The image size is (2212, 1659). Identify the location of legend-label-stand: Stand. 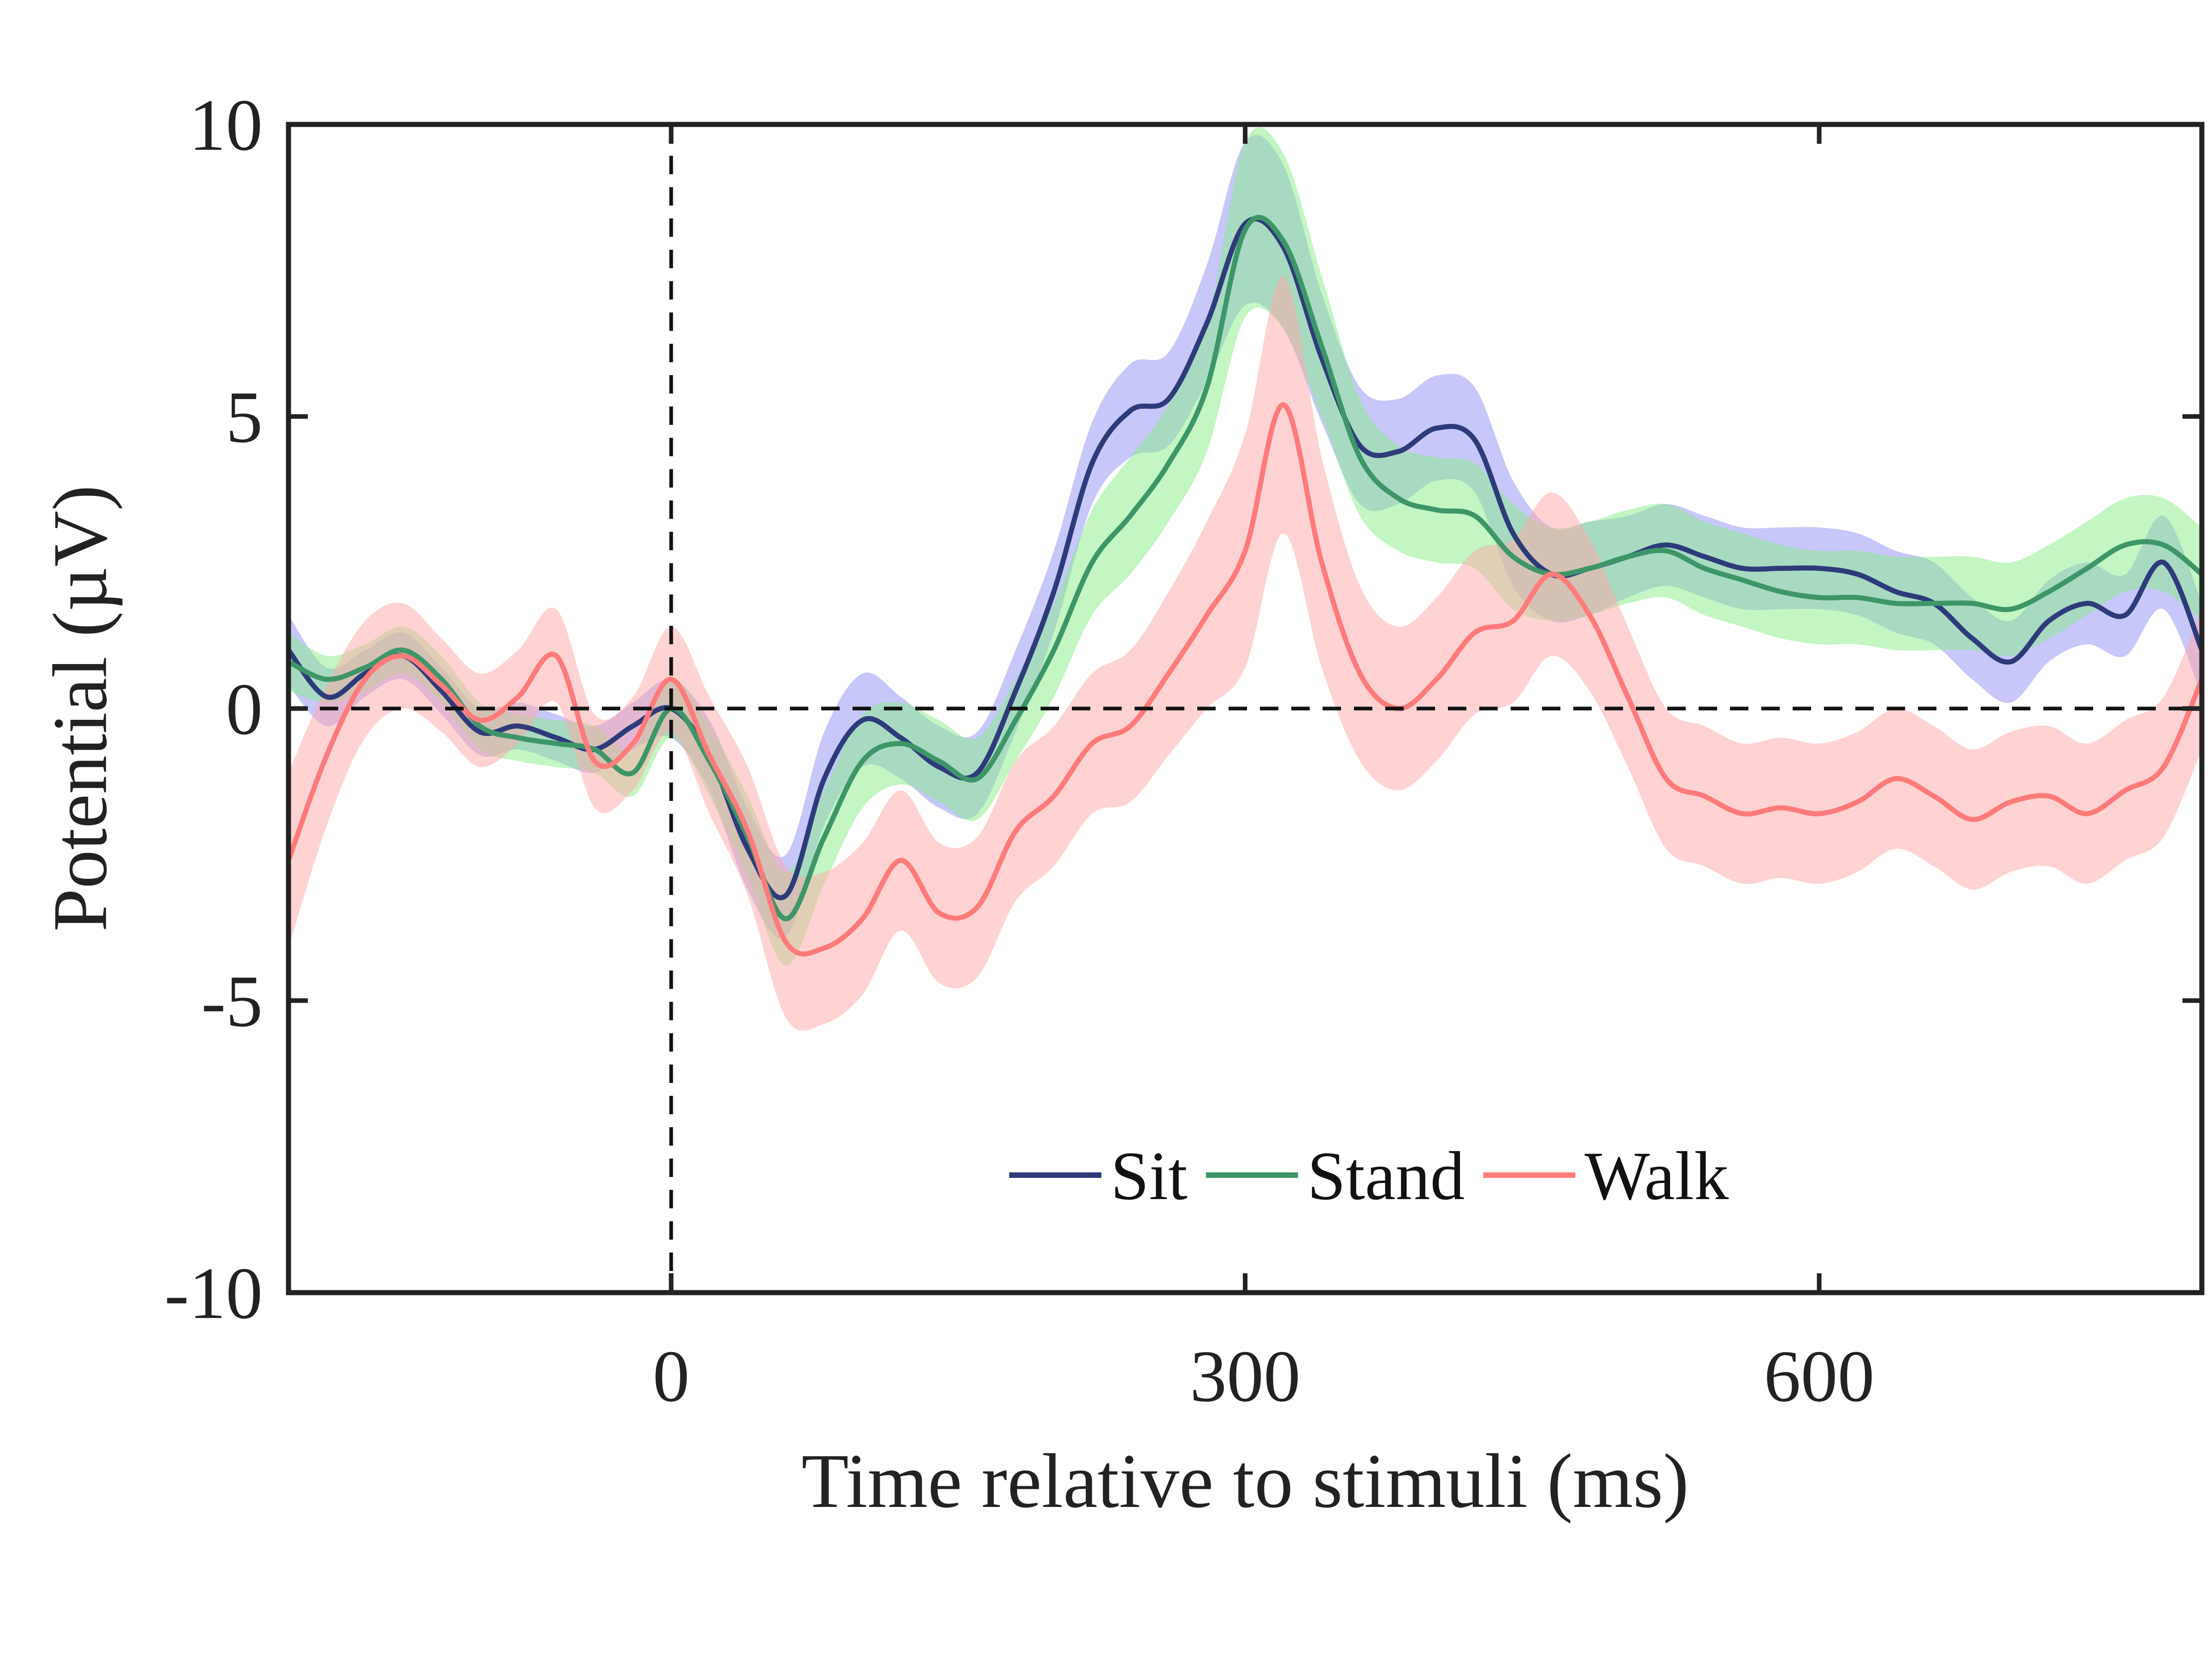
(1386, 1176).